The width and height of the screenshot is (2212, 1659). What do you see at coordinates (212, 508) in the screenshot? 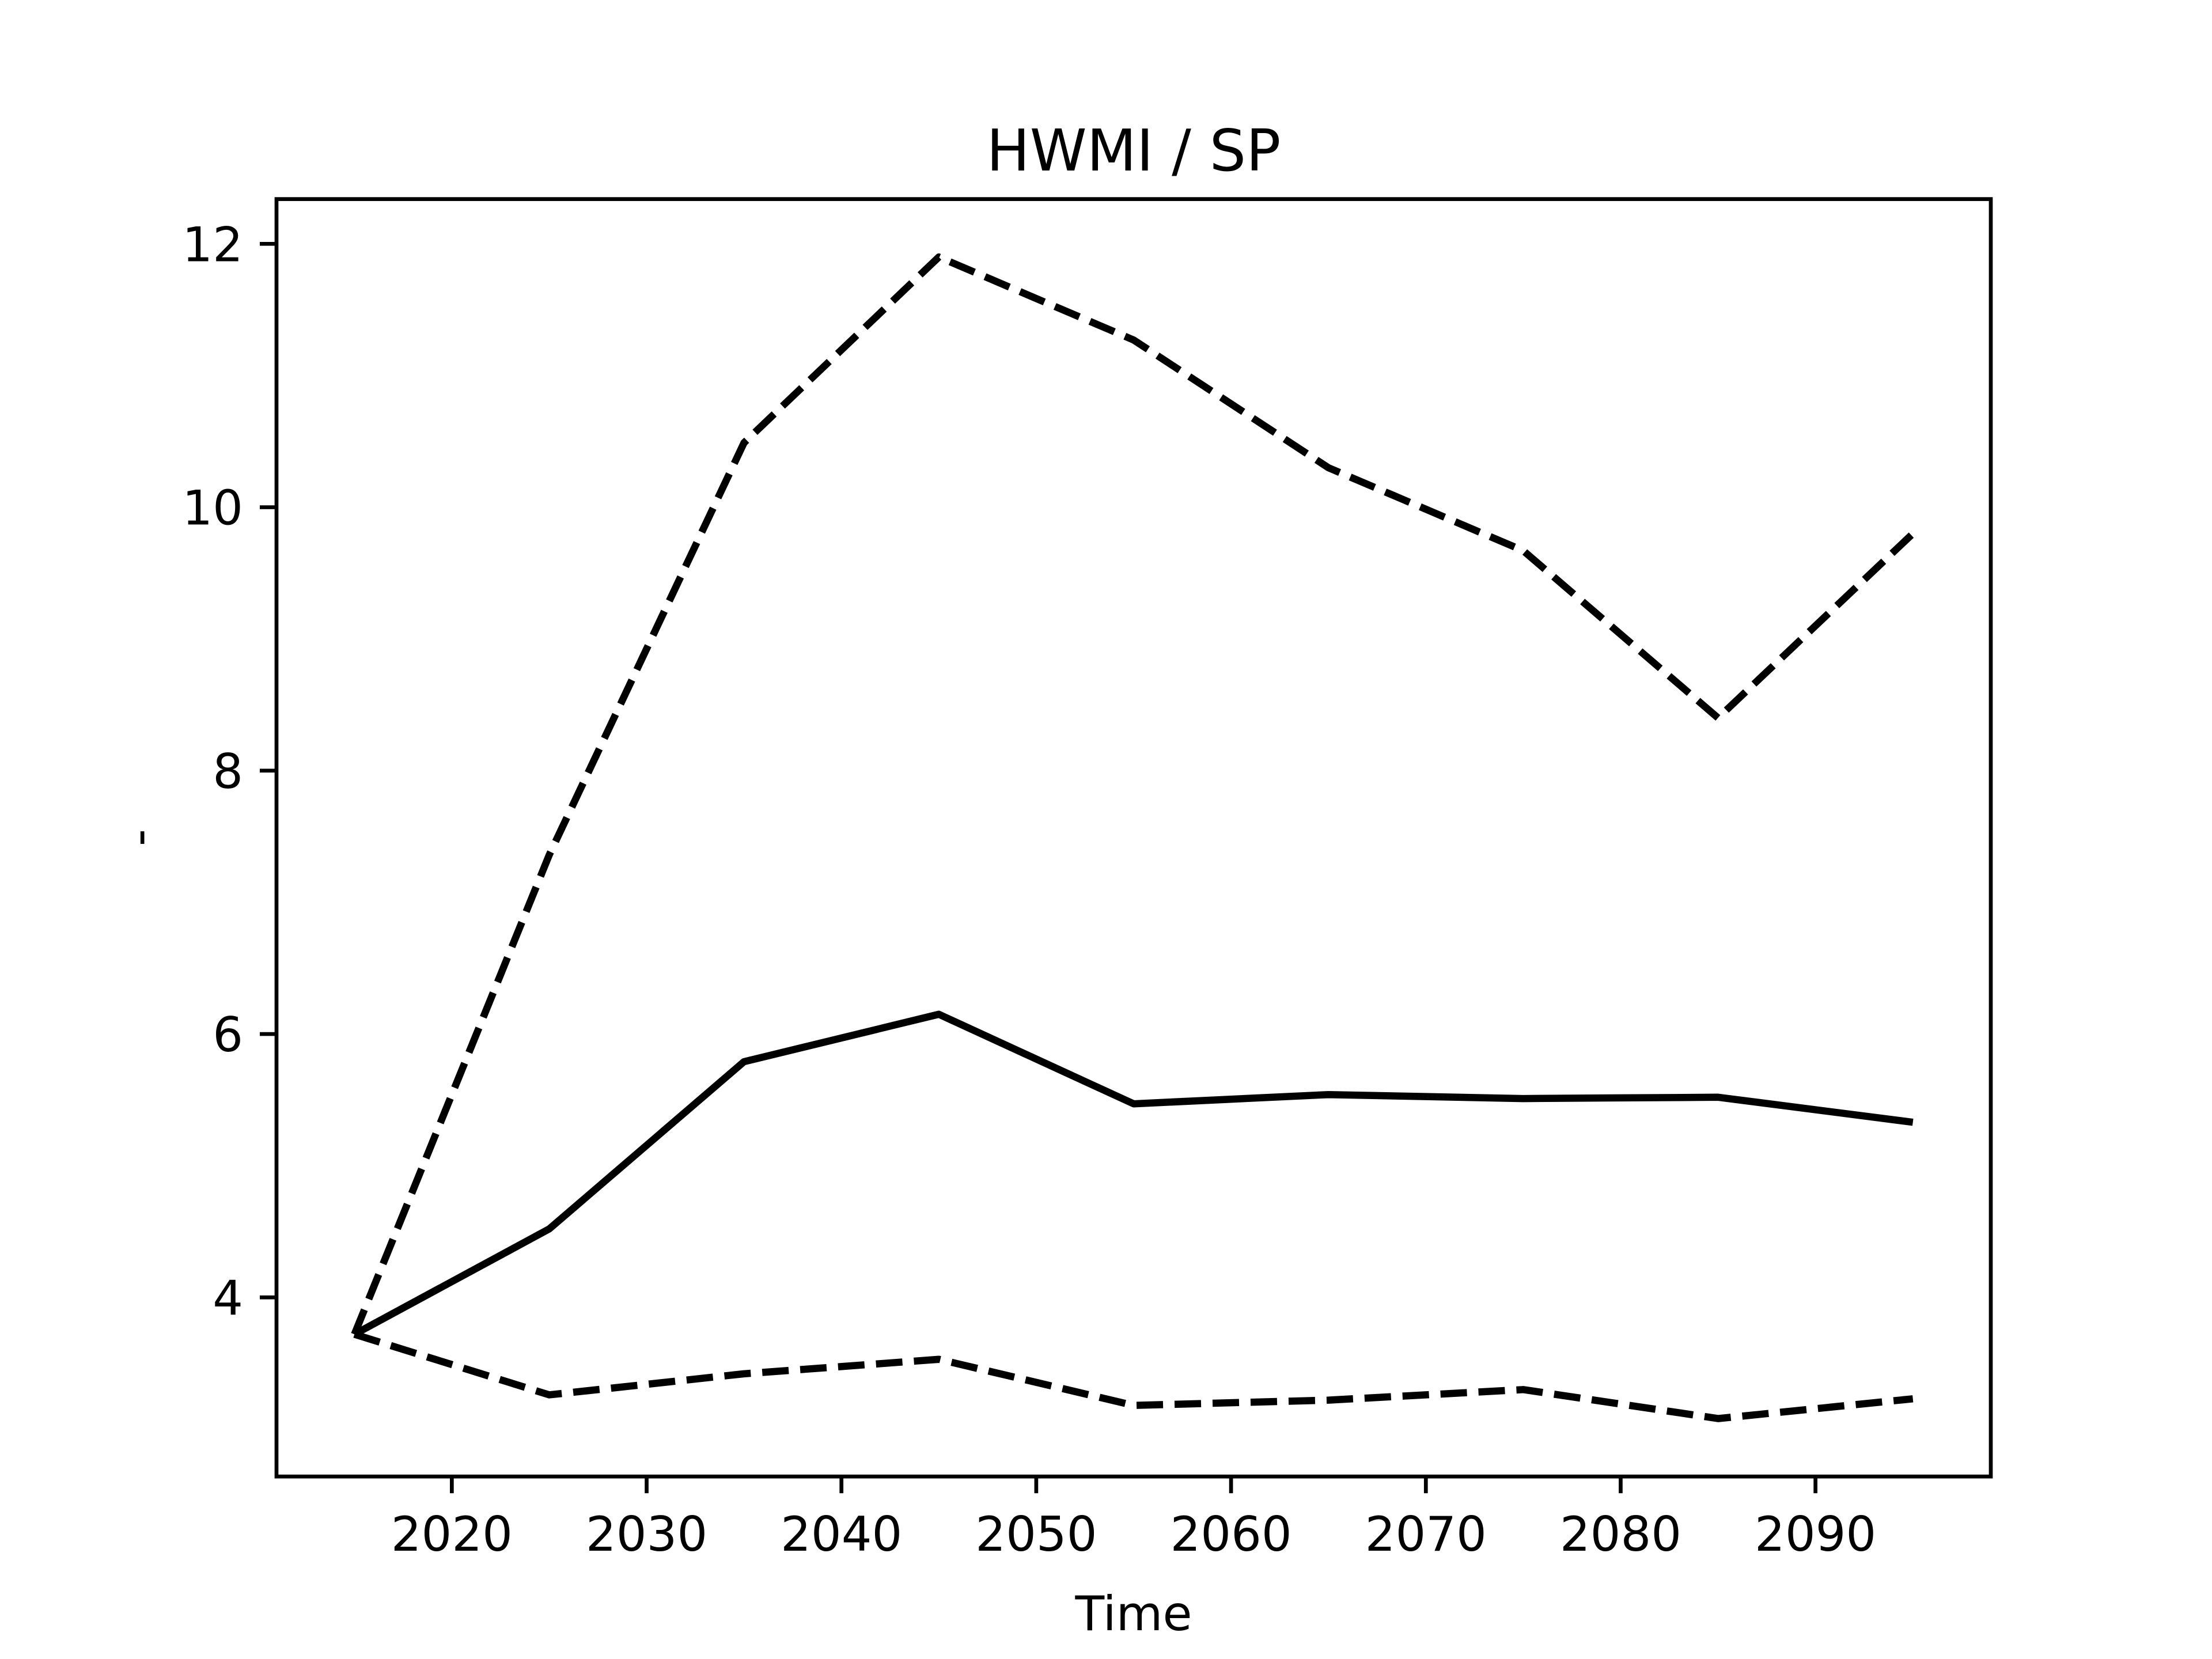
I see `y-tick-label: 10` at bounding box center [212, 508].